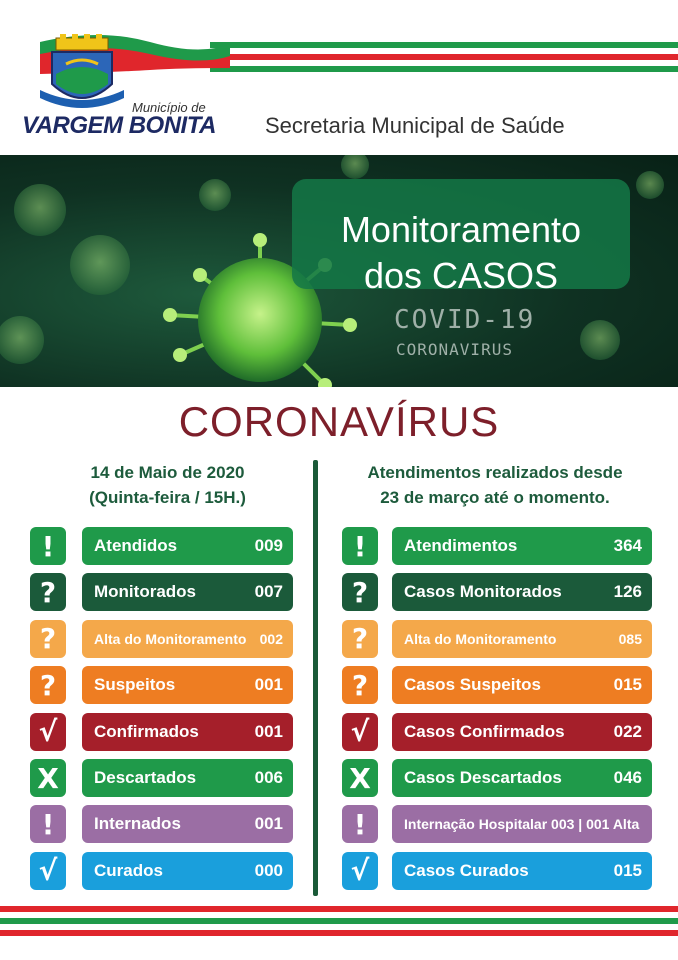 The image size is (678, 960). I want to click on stat-bar: Atendimentos 364, so click(522, 546).